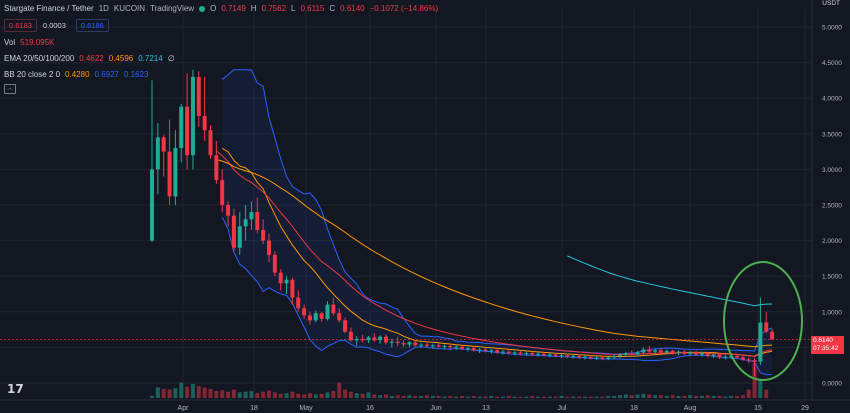  Describe the element at coordinates (129, 8) in the screenshot. I see `exchange-label: KUCOIN` at that location.